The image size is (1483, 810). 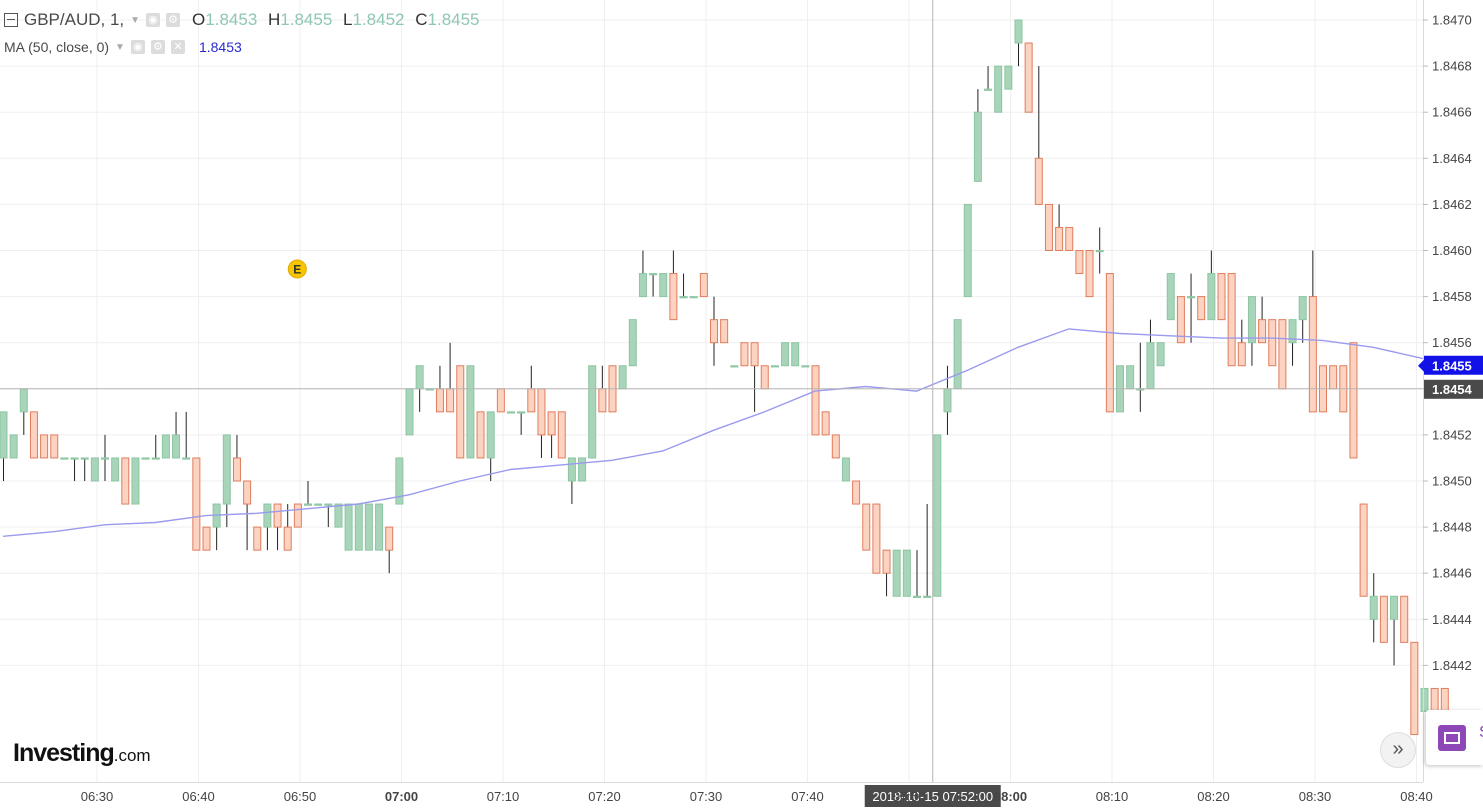 I want to click on scroll-to-realtime-button: », so click(x=1398, y=750).